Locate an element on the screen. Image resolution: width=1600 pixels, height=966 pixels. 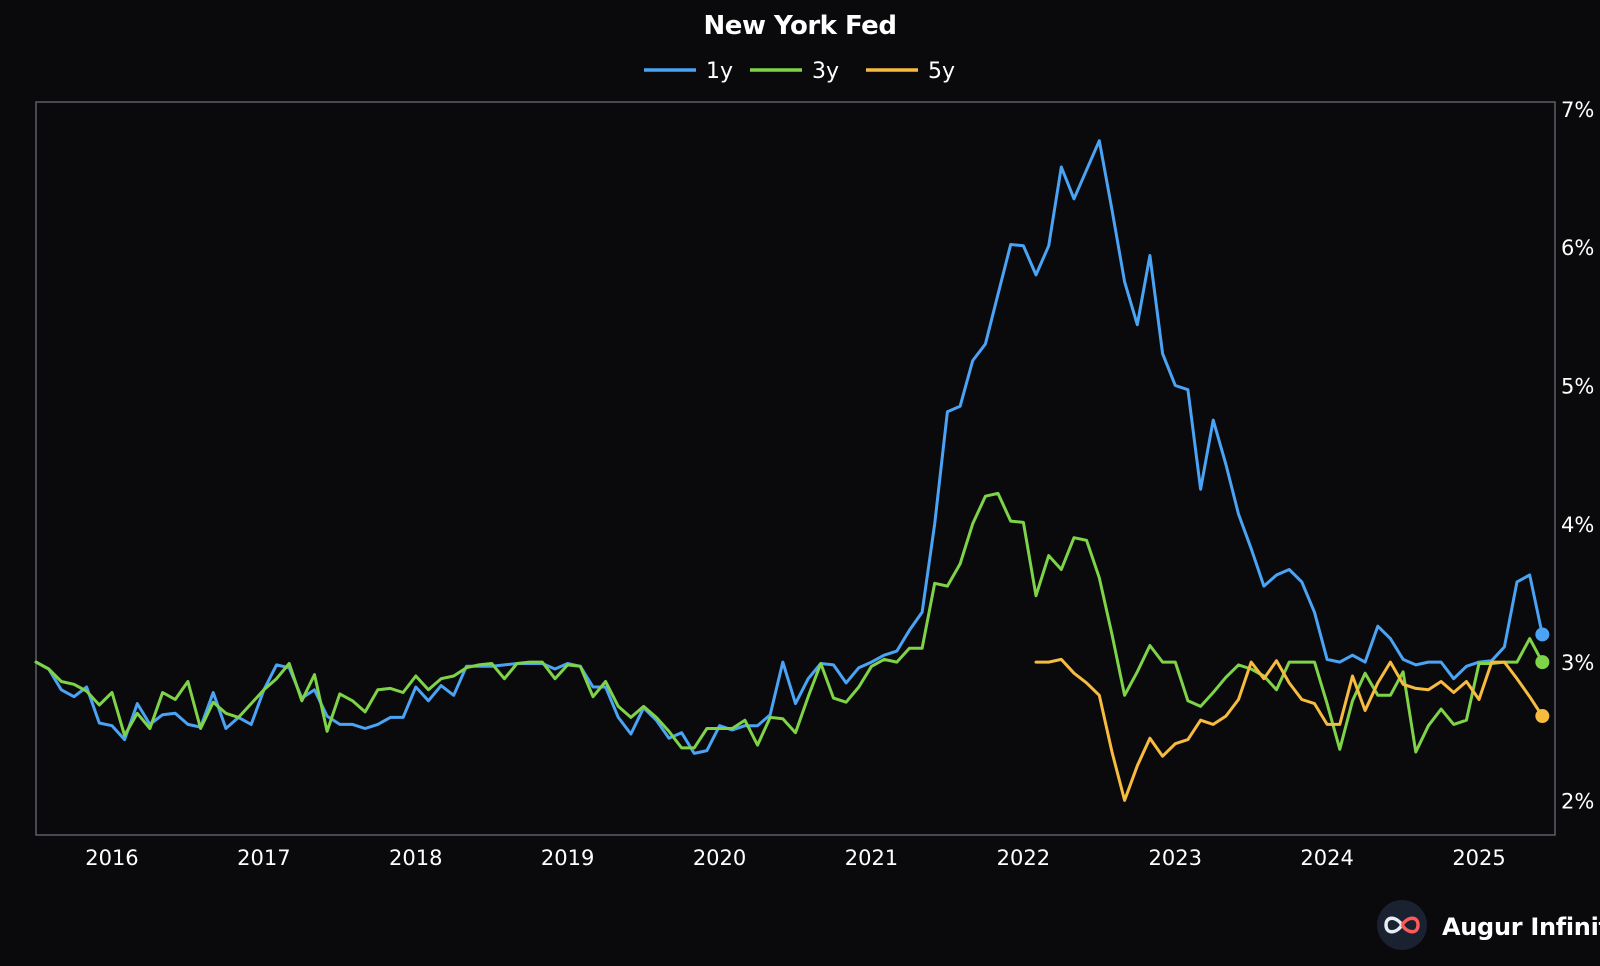
x-tick-label: 2021 is located at coordinates (871, 858).